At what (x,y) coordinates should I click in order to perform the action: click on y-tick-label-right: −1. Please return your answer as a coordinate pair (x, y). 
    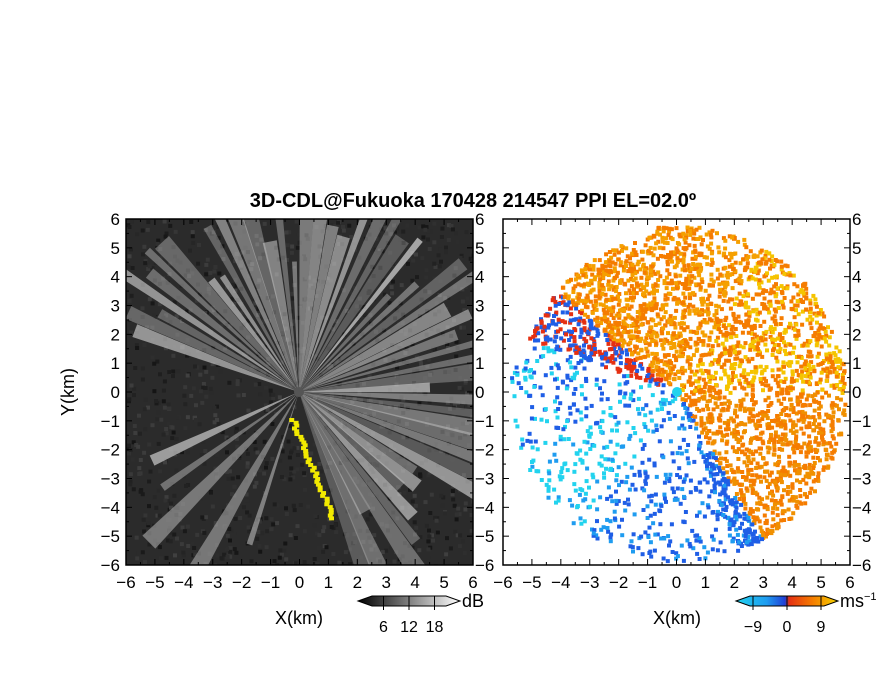
    Looking at the image, I should click on (861, 421).